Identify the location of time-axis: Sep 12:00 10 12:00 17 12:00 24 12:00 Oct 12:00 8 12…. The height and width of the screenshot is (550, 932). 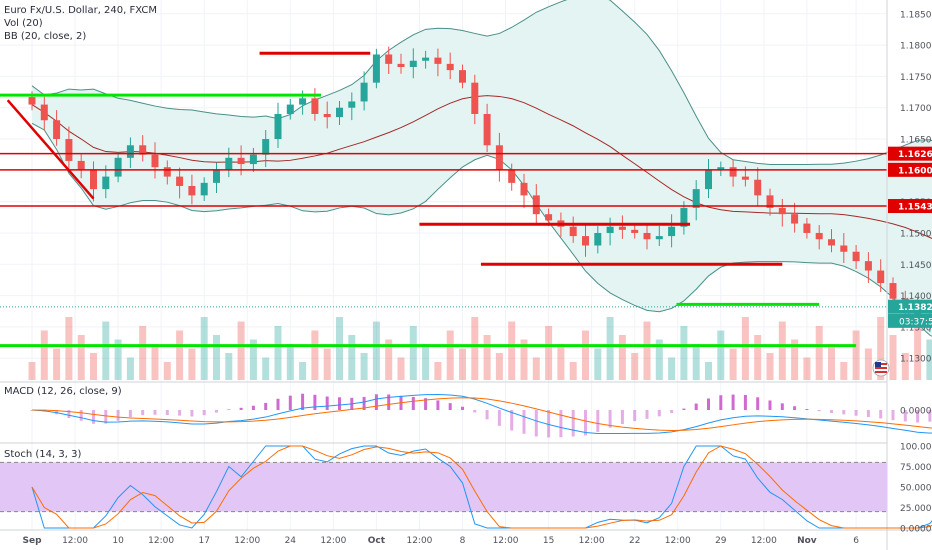
(440, 541).